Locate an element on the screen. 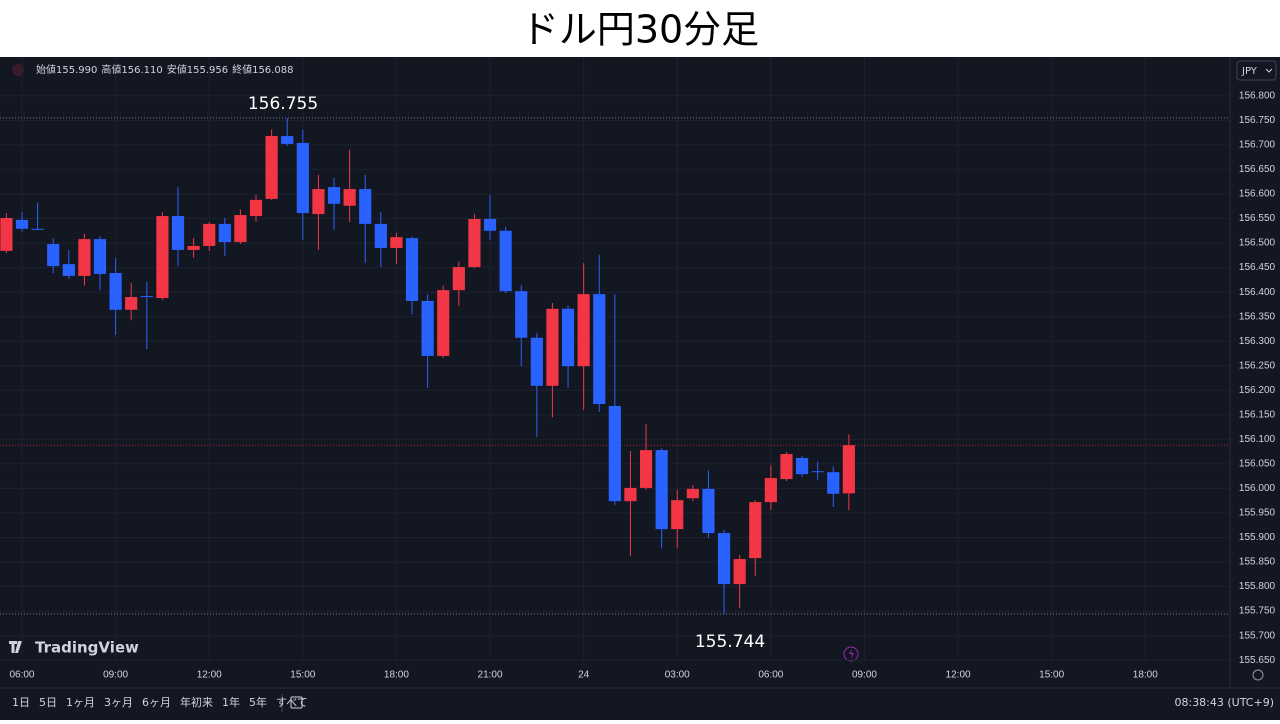  range-button: 6ヶ月 is located at coordinates (156, 702).